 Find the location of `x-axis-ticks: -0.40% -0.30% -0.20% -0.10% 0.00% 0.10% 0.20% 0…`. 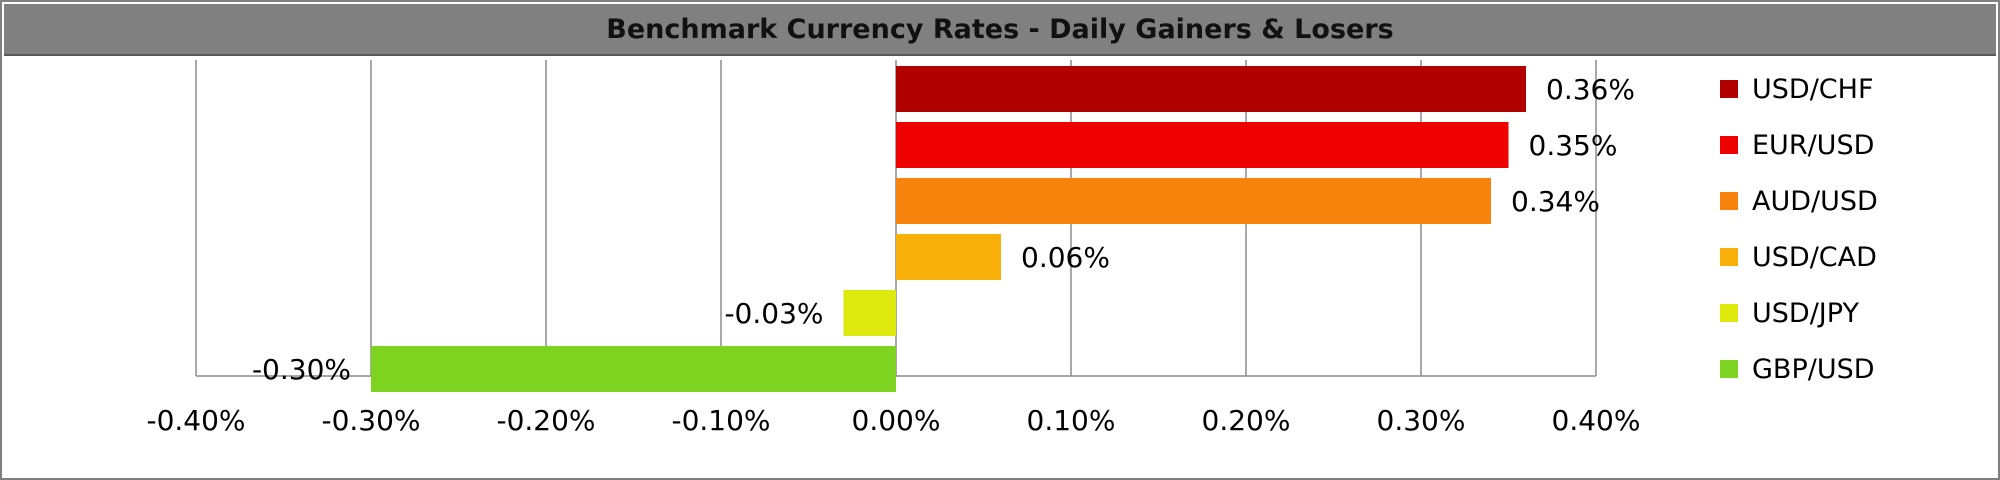

x-axis-ticks: -0.40% -0.30% -0.20% -0.10% 0.00% 0.10% 0.20% 0… is located at coordinates (893, 420).